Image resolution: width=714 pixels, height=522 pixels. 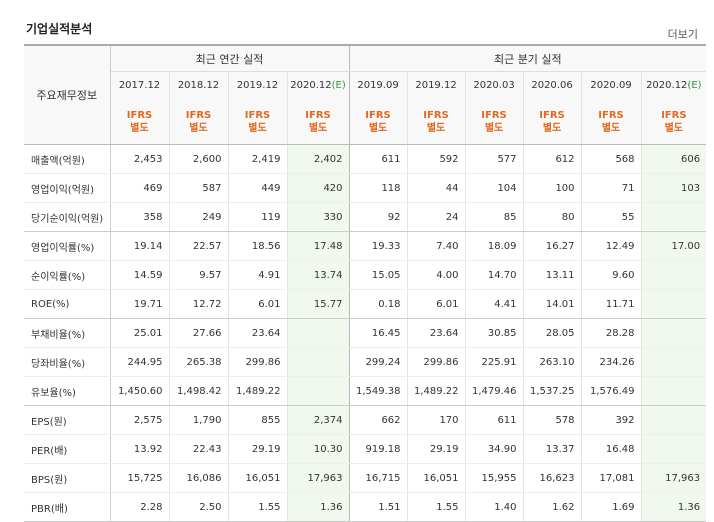 I want to click on value-cell: 2,419, so click(x=257, y=159).